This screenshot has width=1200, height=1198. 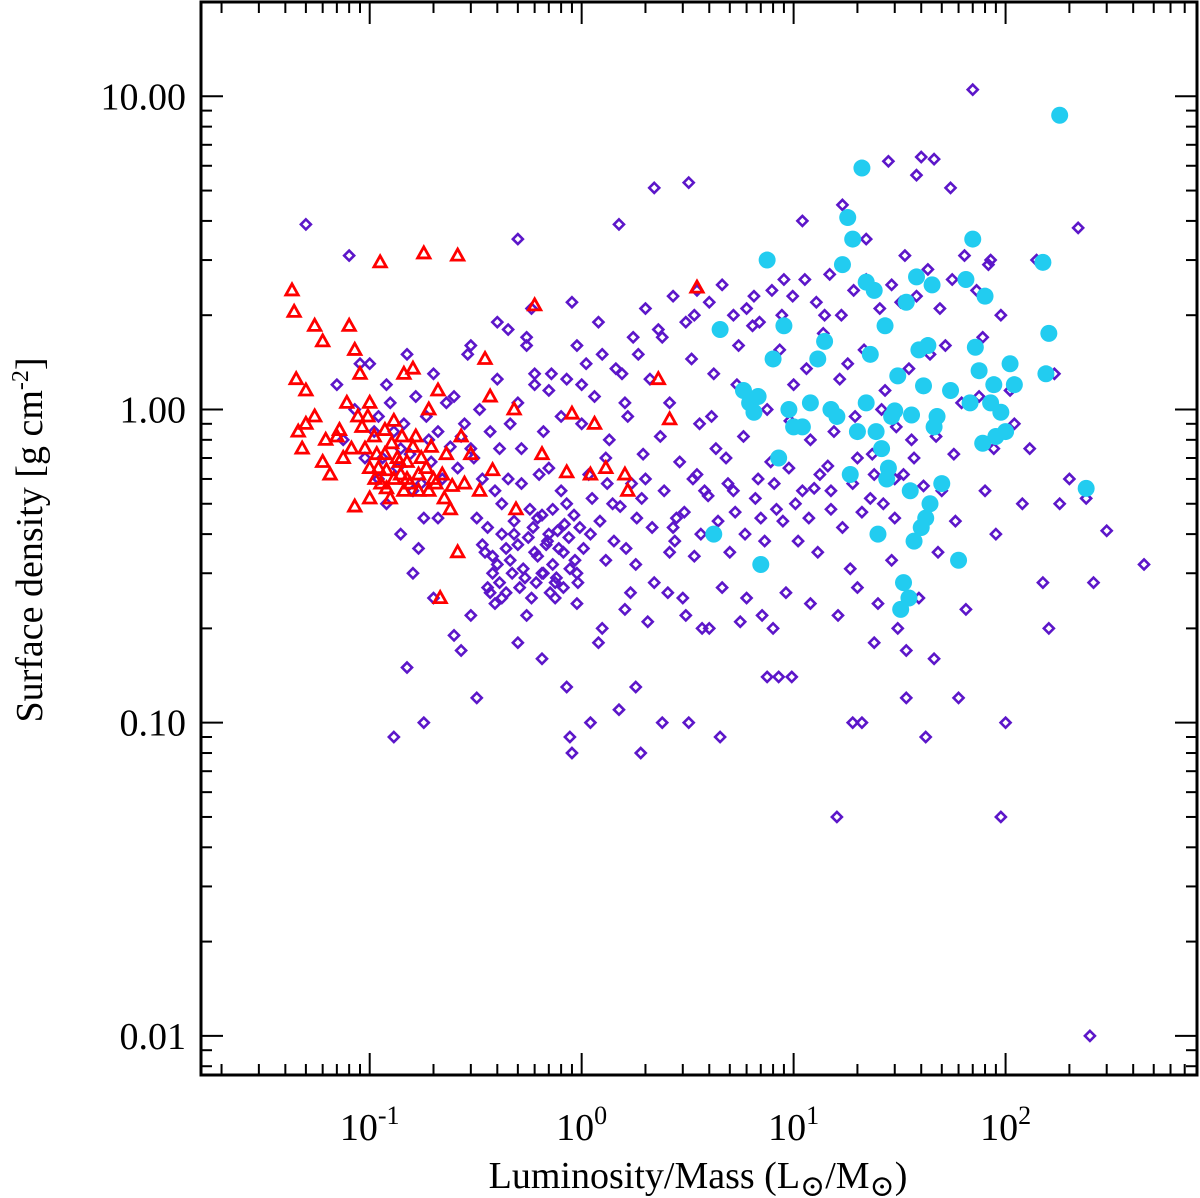 What do you see at coordinates (370, 1125) in the screenshot?
I see `x-tick-label: 10⁻¹` at bounding box center [370, 1125].